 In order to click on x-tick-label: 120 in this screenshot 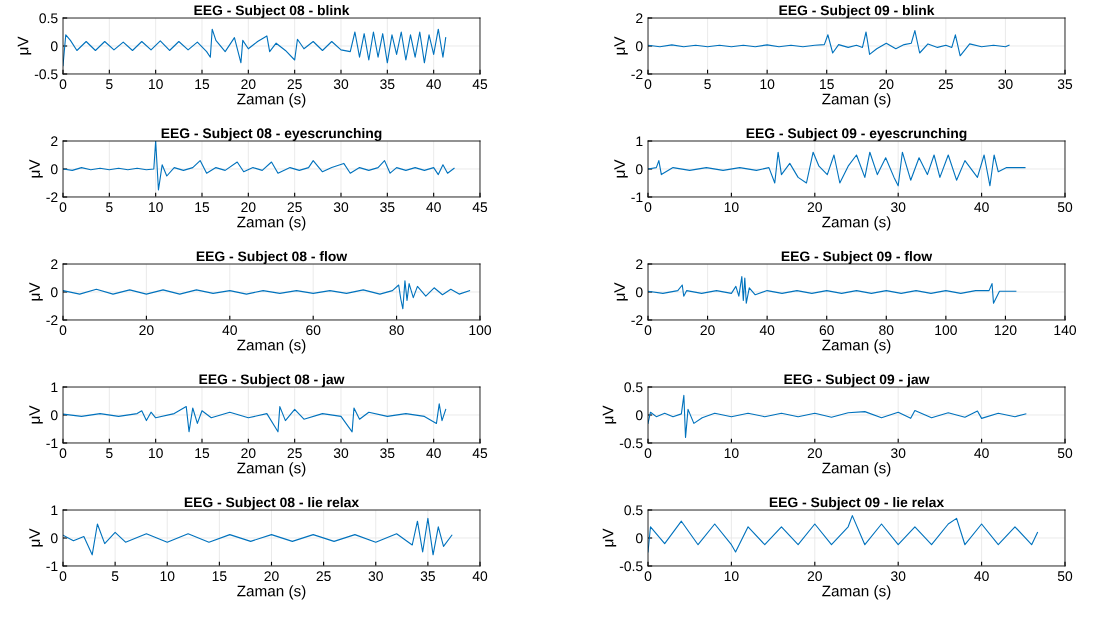, I will do `click(1005, 330)`.